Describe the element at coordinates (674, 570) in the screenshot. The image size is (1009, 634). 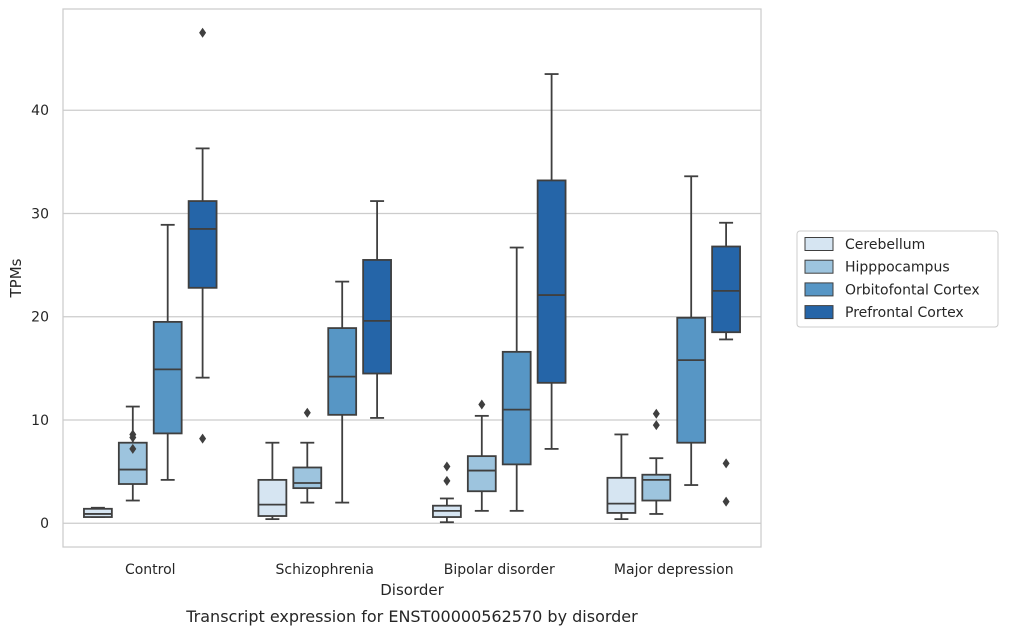
I see `x-tick-label: Major depression` at that location.